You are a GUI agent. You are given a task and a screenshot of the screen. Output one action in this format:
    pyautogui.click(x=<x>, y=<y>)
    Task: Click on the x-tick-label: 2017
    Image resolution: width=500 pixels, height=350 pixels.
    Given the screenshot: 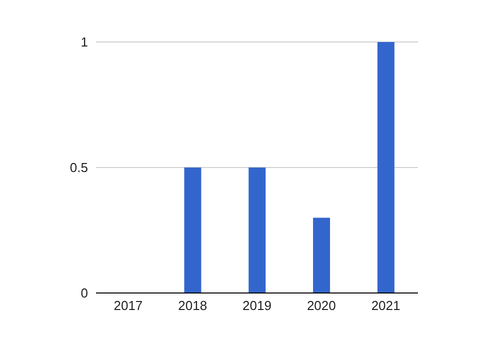 What is the action you would take?
    pyautogui.click(x=128, y=306)
    